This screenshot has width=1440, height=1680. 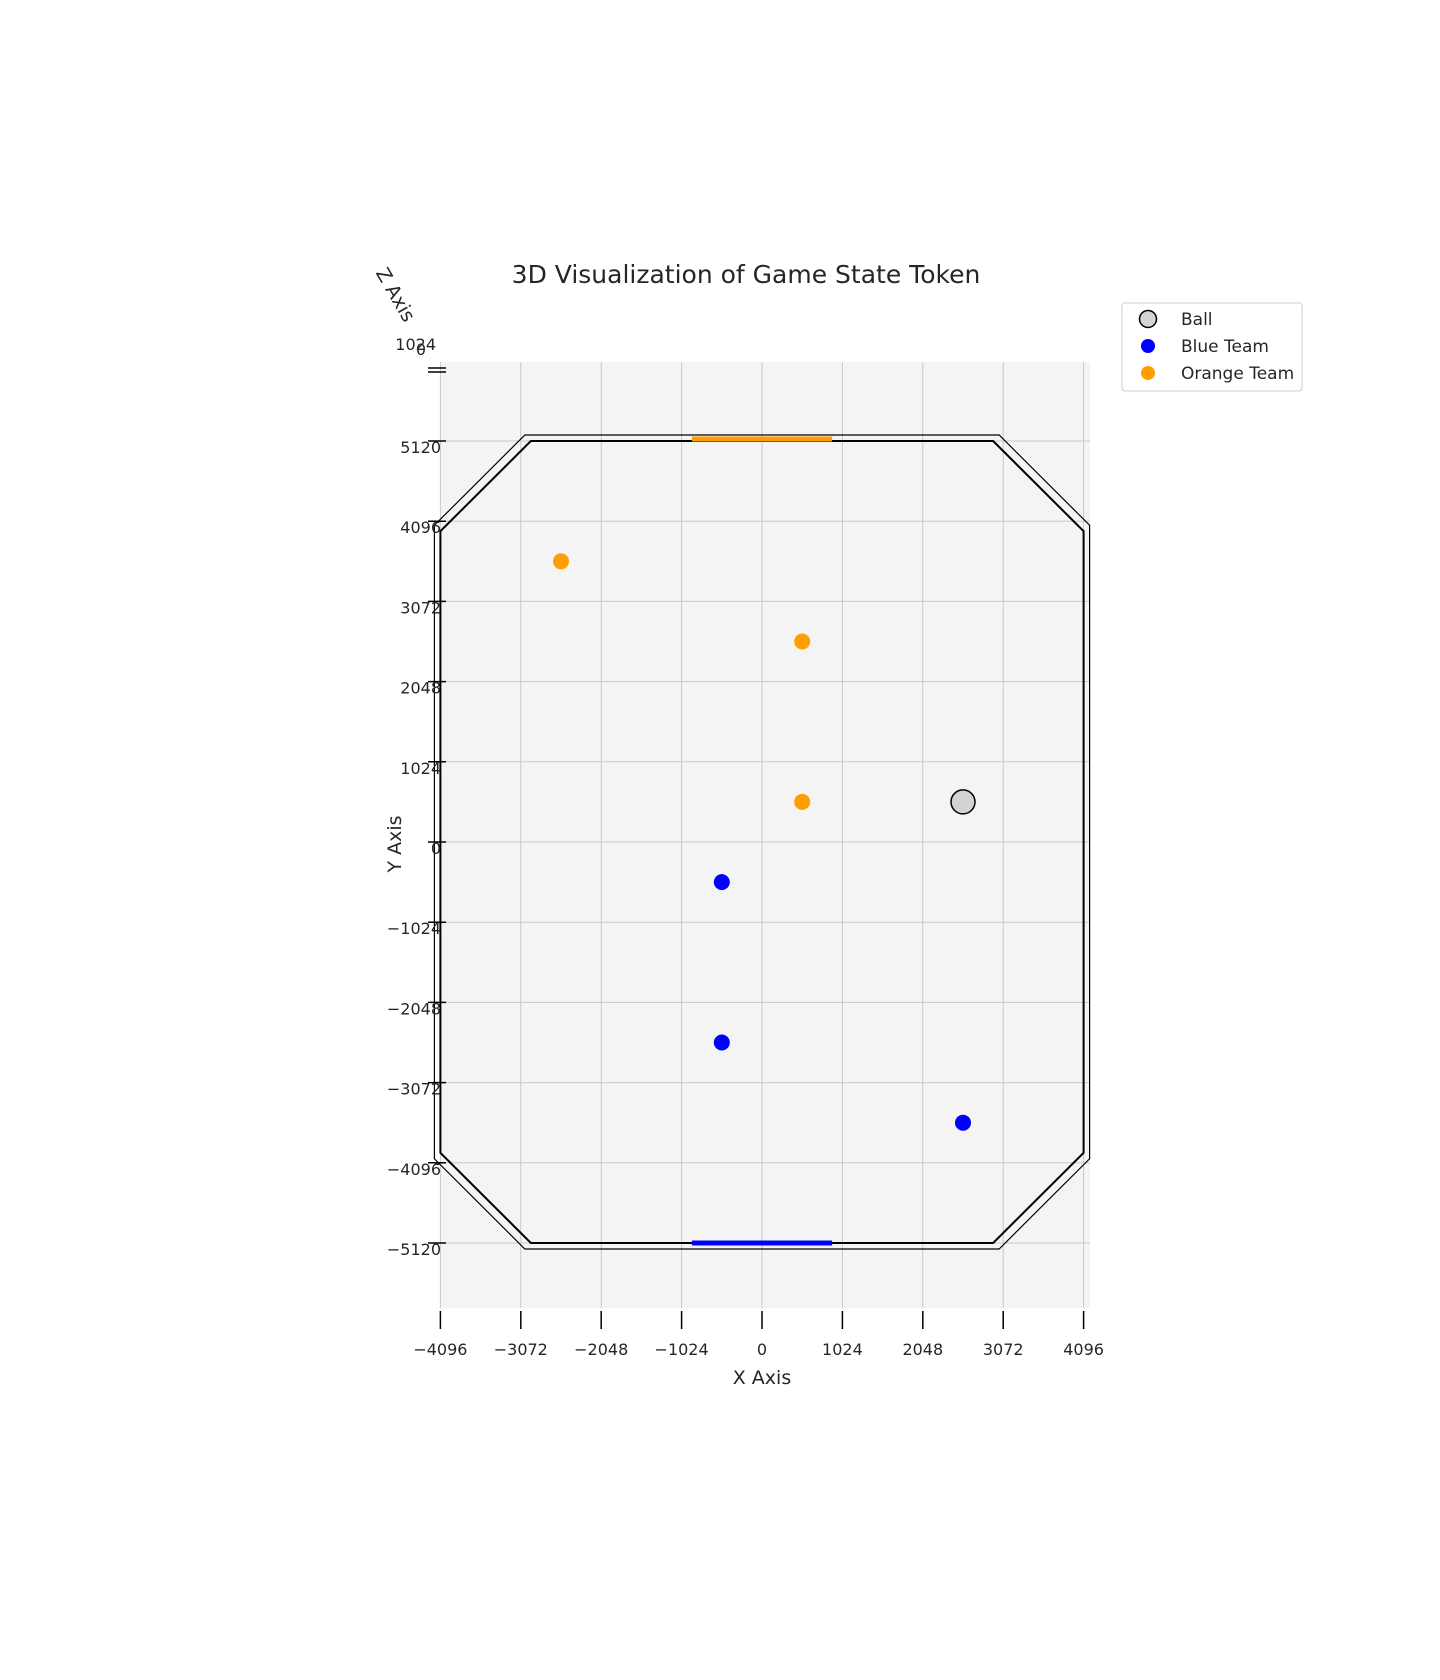 What do you see at coordinates (440, 1349) in the screenshot?
I see `x-tick-label-0: −4096` at bounding box center [440, 1349].